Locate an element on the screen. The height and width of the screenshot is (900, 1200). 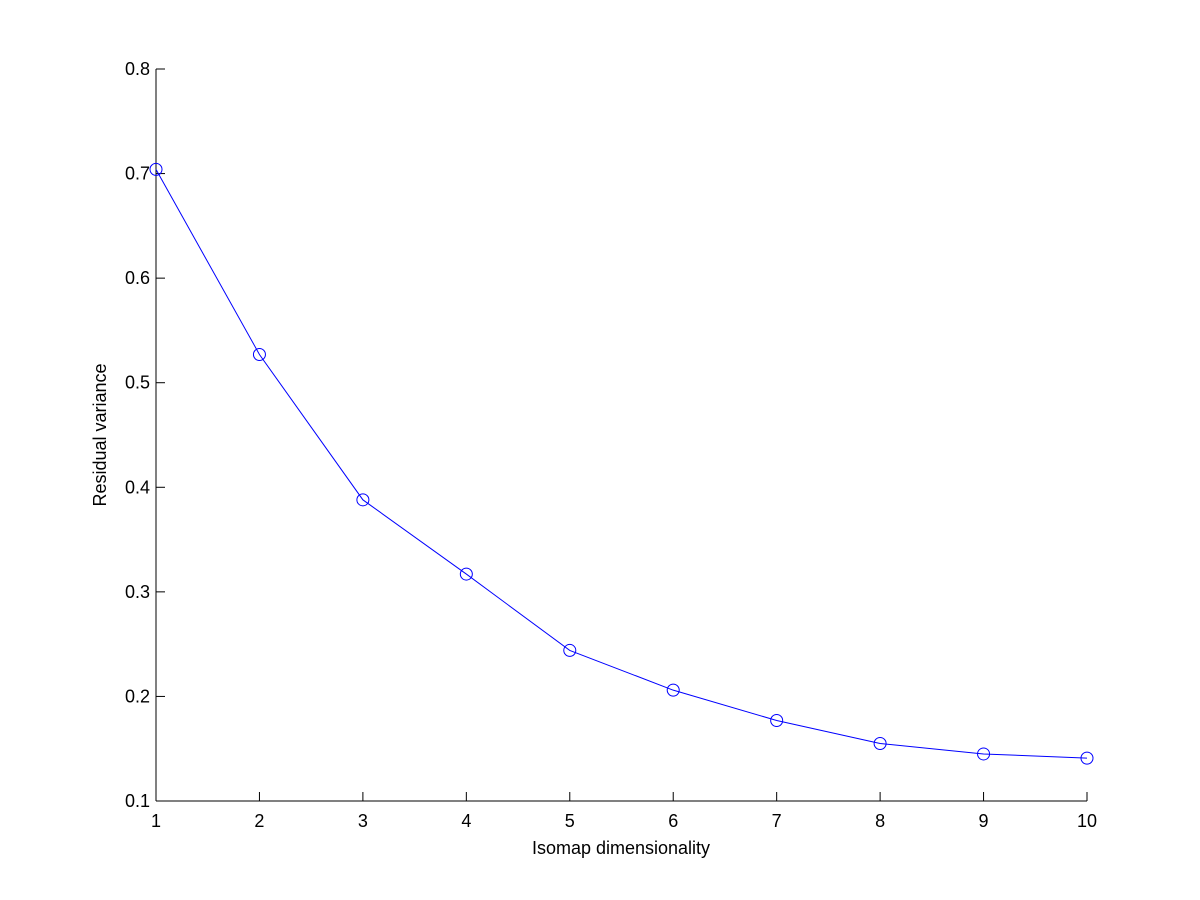
x-tick-label: 7 is located at coordinates (777, 821).